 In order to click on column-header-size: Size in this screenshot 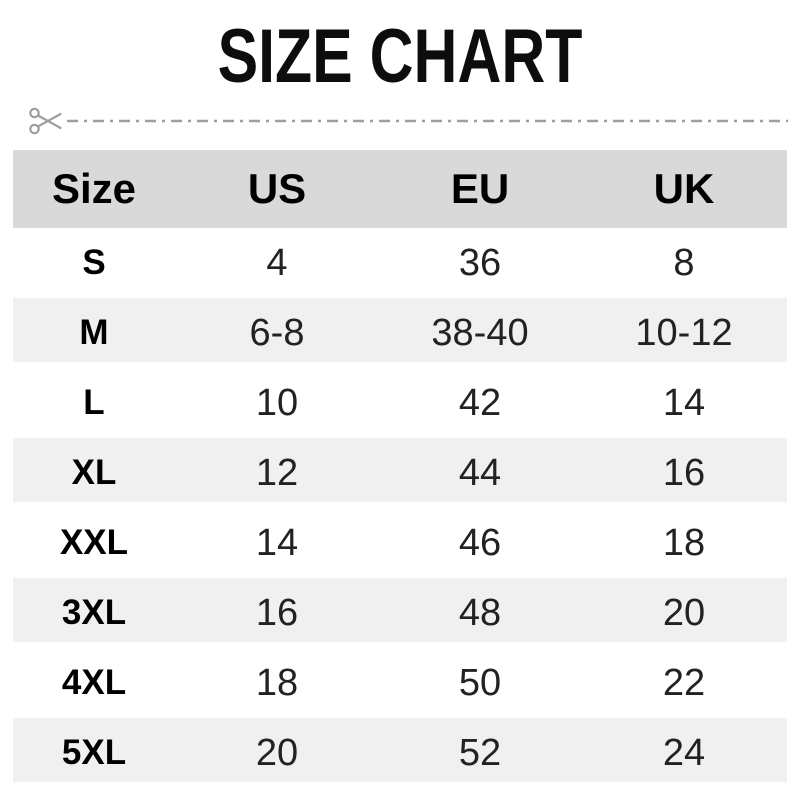, I will do `click(94, 188)`.